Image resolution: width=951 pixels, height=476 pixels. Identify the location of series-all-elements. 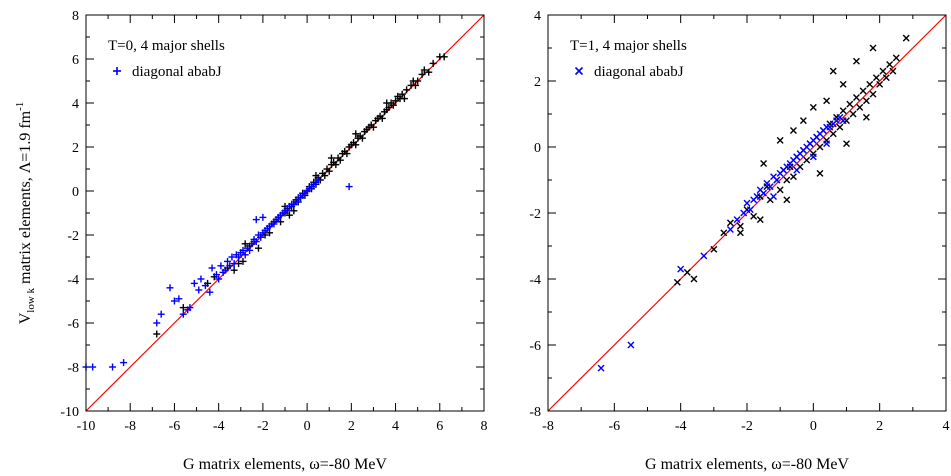
(791, 160).